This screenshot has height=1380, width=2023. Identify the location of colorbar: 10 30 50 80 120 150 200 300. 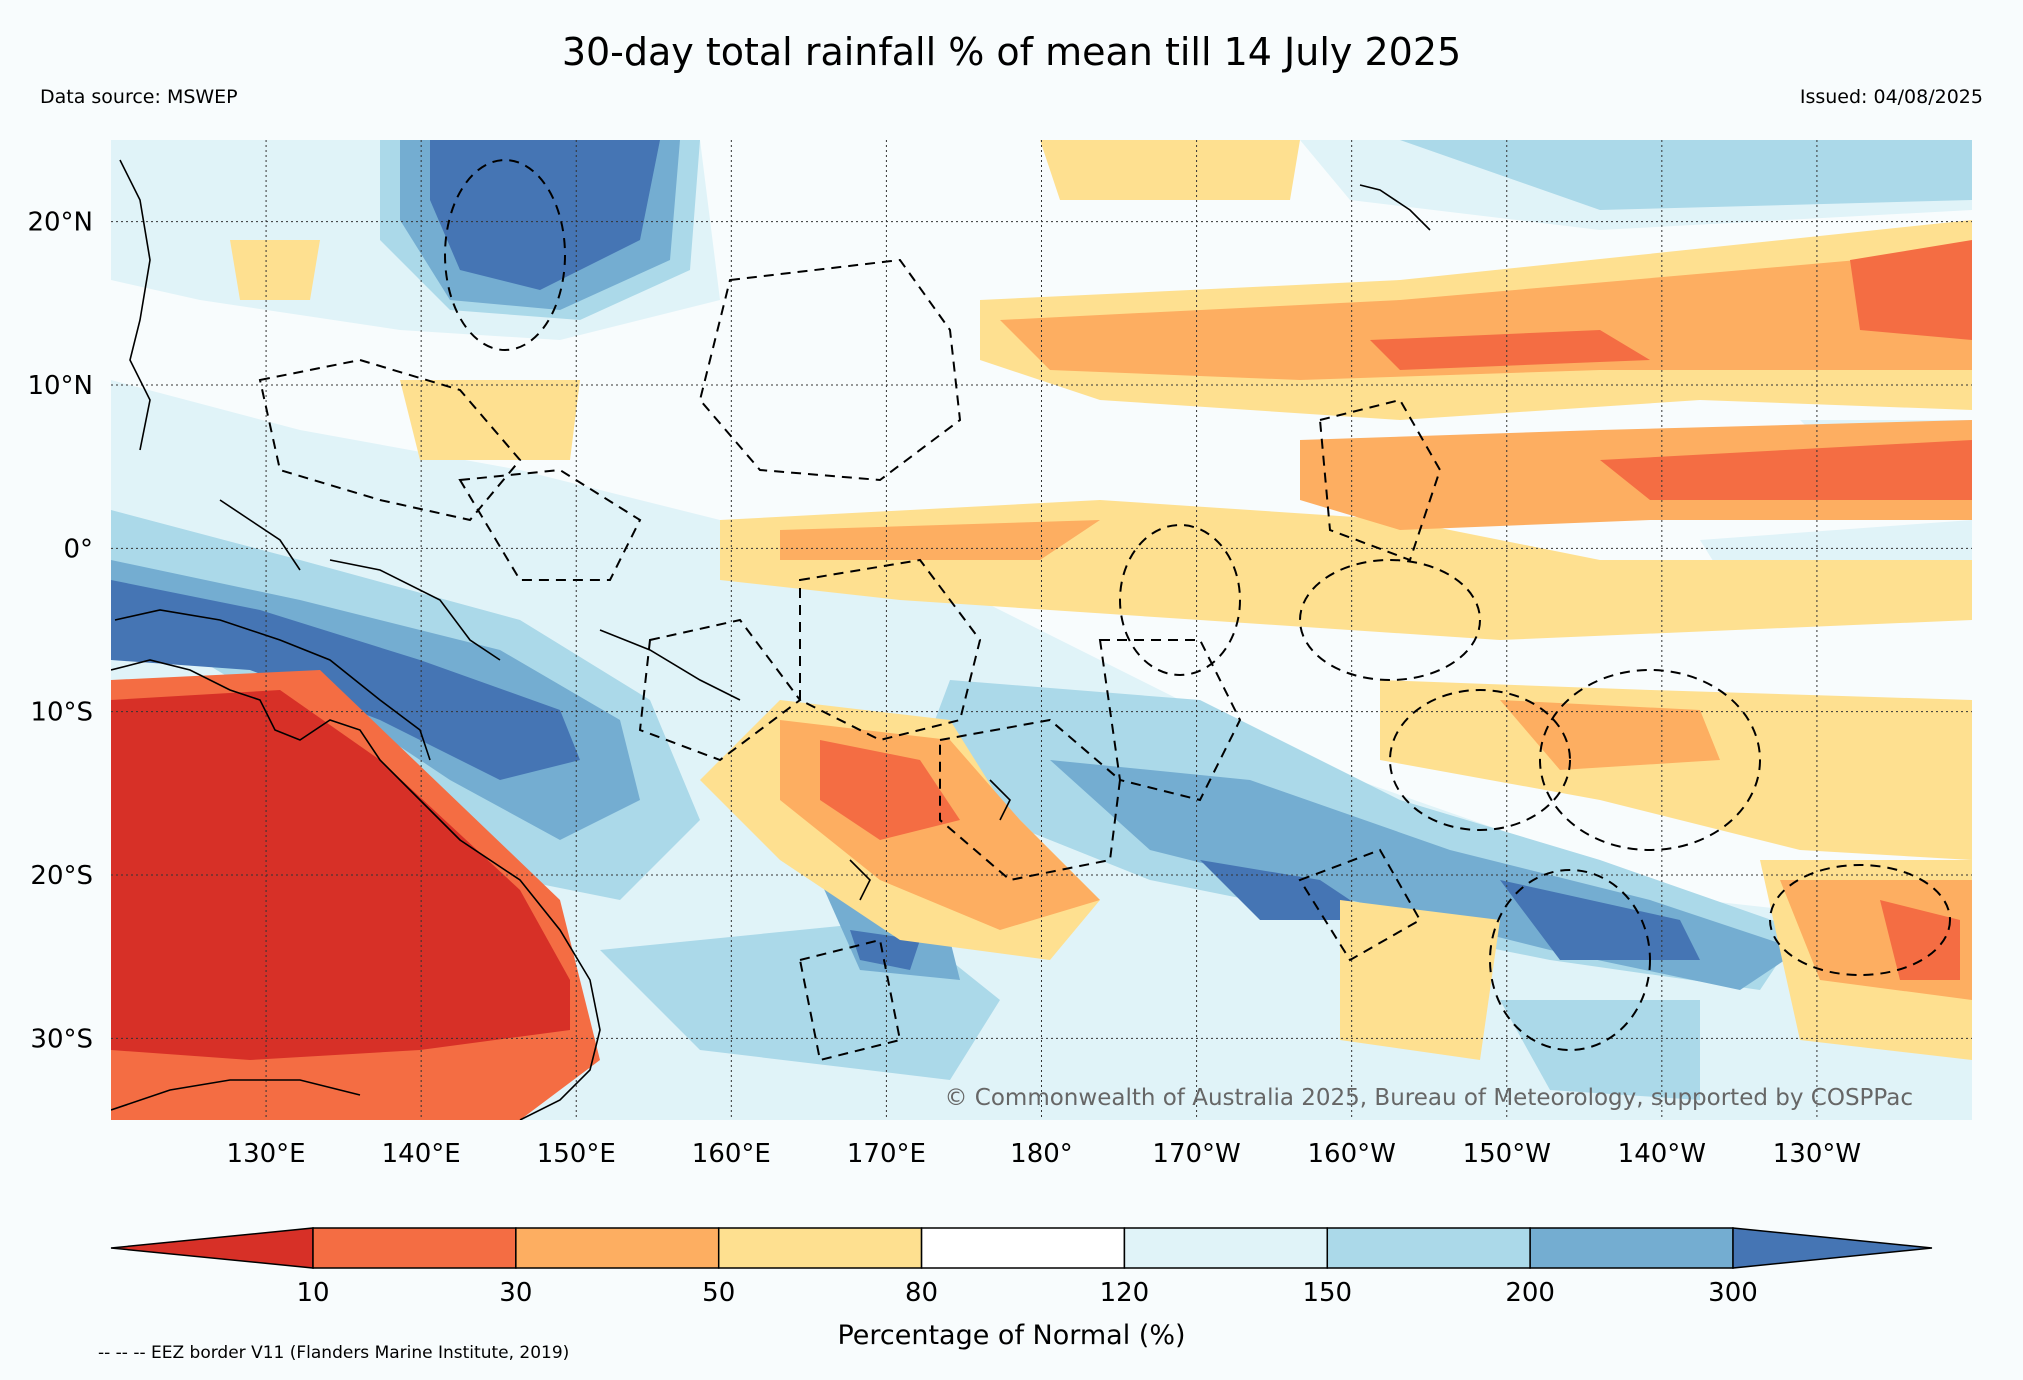
(1021, 1267).